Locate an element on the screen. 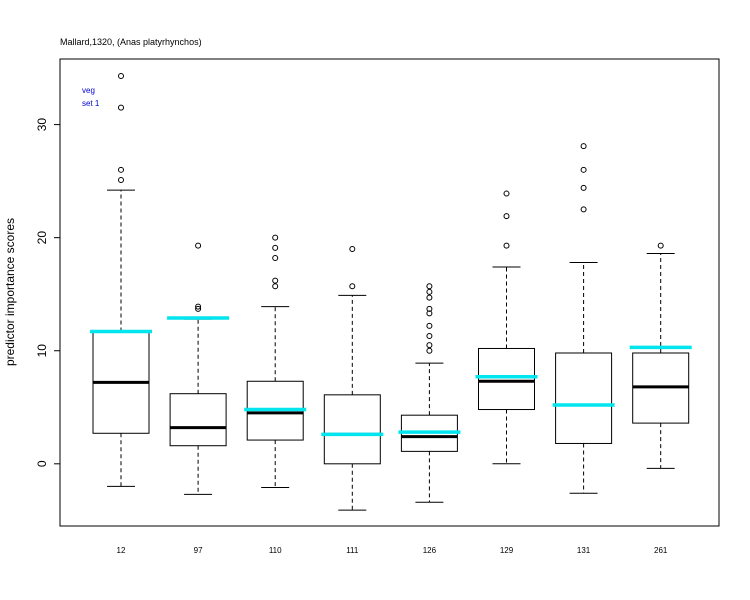 This screenshot has width=750, height=600. legend-line-1: veg is located at coordinates (88, 90).